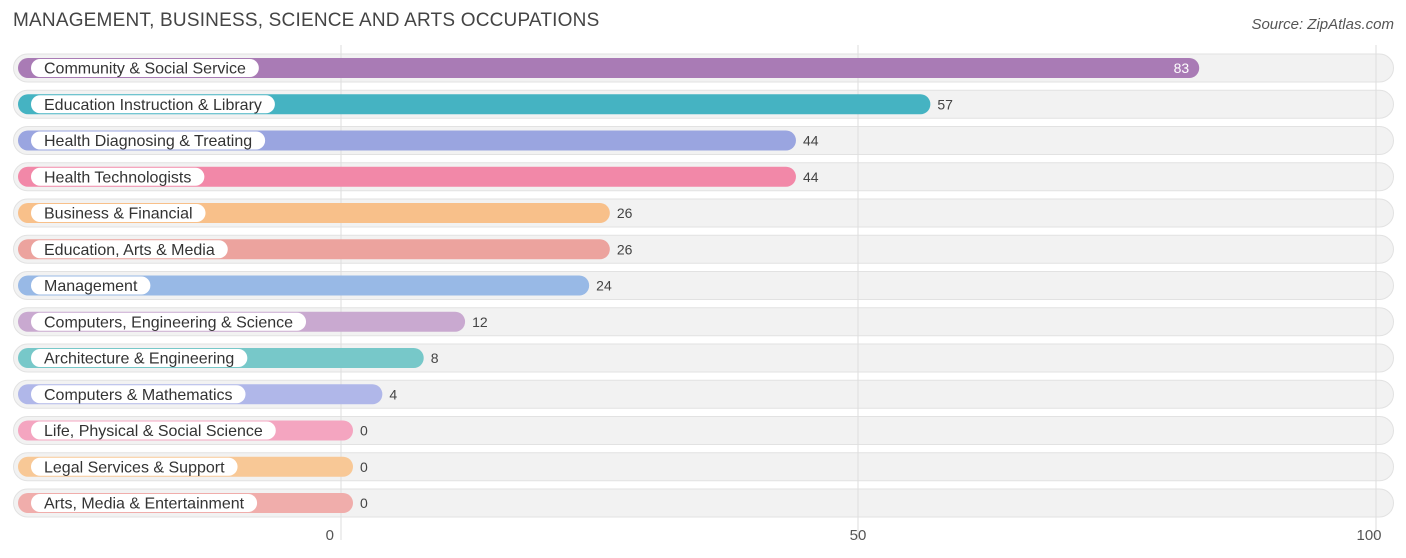  I want to click on category-label: Computers, Engineering & Science, so click(168, 322).